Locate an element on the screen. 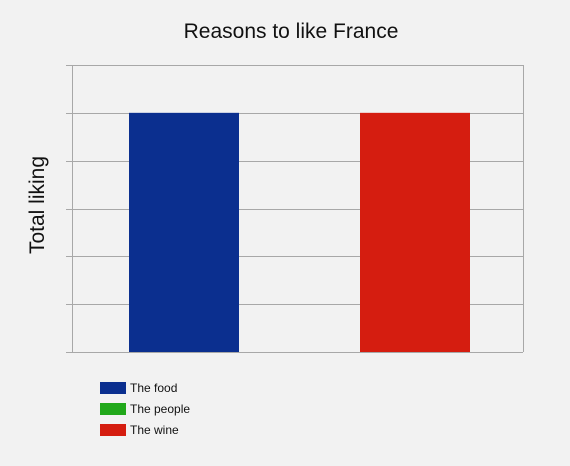 This screenshot has height=466, width=570. legend-item-the-food: The food is located at coordinates (145, 387).